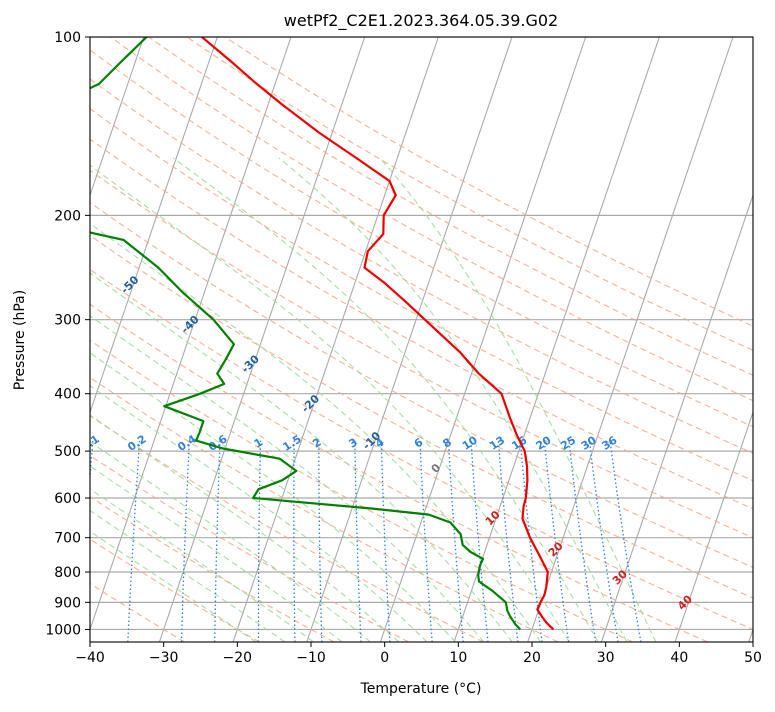  What do you see at coordinates (67, 499) in the screenshot?
I see `y-tick-label: 600` at bounding box center [67, 499].